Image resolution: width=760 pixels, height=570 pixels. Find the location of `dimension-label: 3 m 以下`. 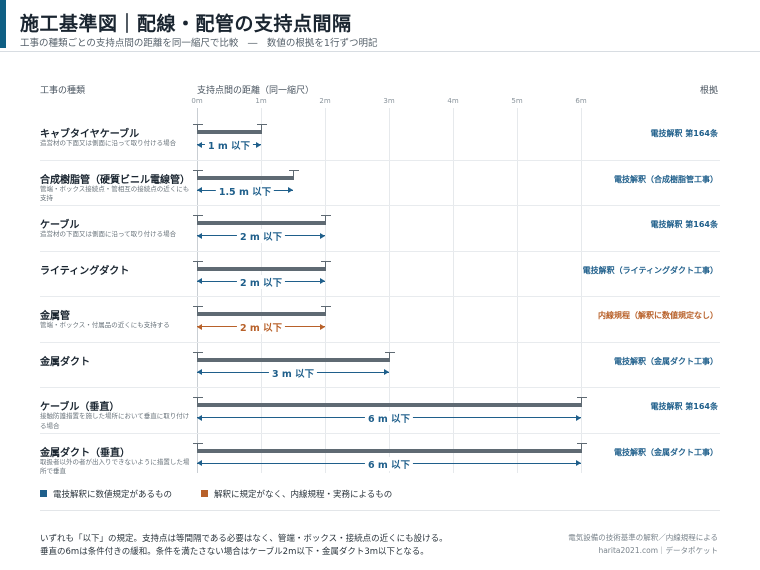

dimension-label: 3 m 以下 is located at coordinates (293, 372).